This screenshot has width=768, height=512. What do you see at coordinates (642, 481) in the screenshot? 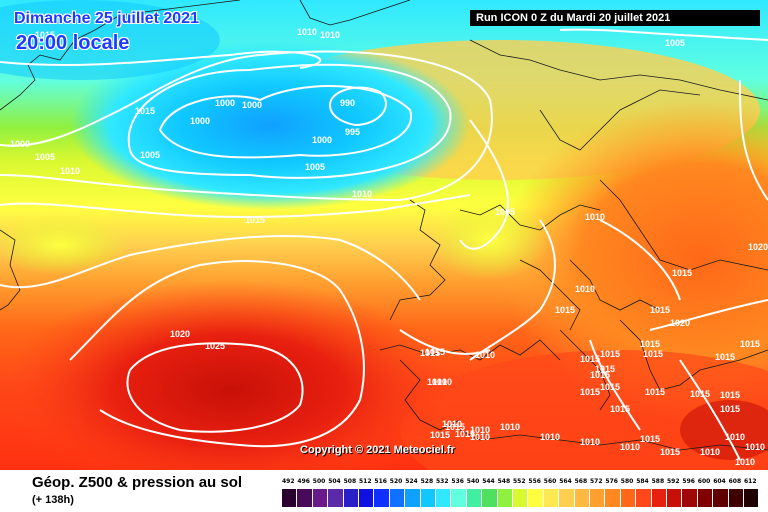
I see `legend-tick: 584` at bounding box center [642, 481].